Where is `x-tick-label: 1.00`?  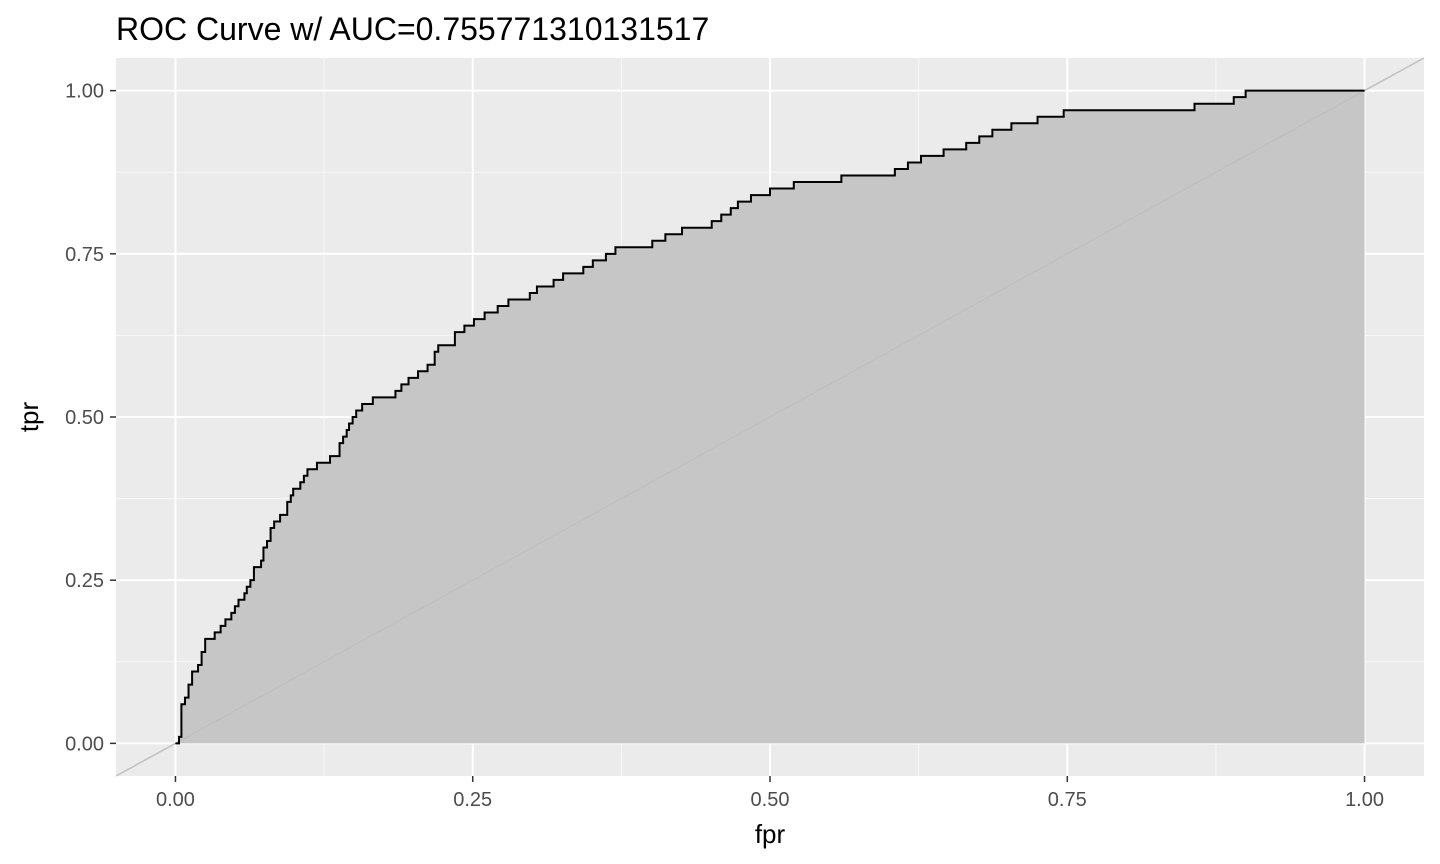
x-tick-label: 1.00 is located at coordinates (1364, 800).